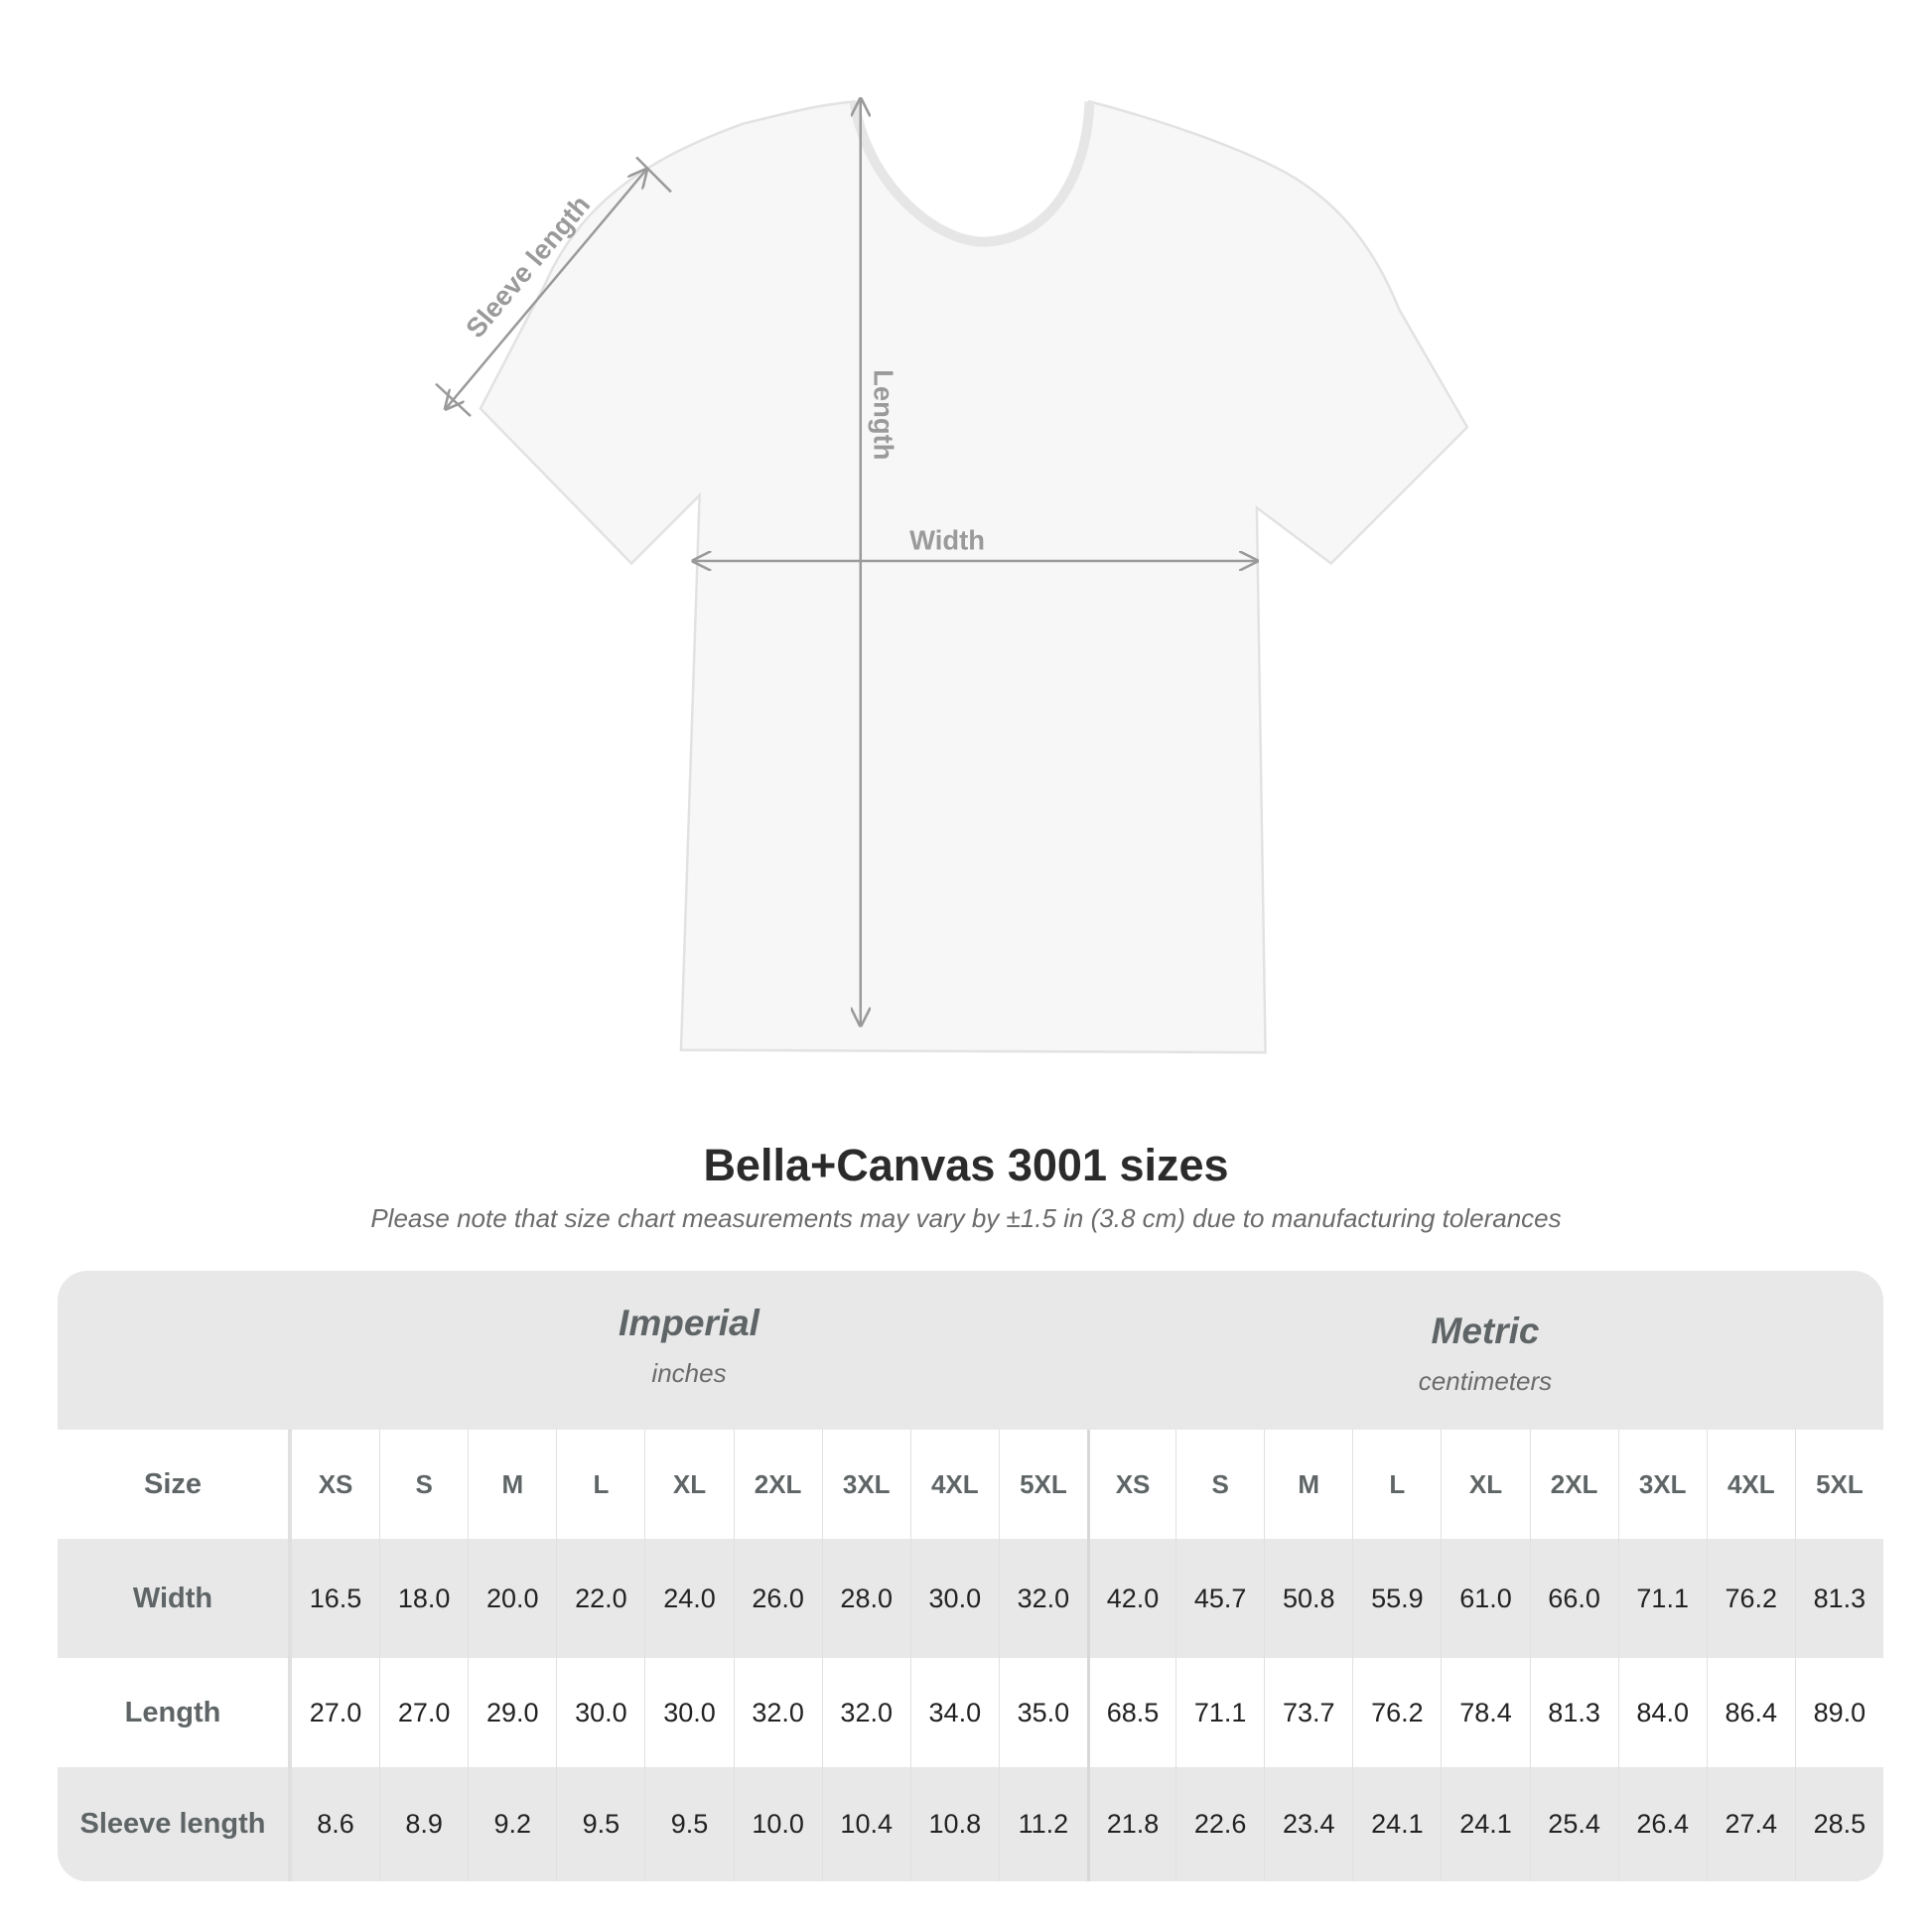 The height and width of the screenshot is (1932, 1932). Describe the element at coordinates (966, 1165) in the screenshot. I see `page-title: Bella+Canvas 3001 sizes` at that location.